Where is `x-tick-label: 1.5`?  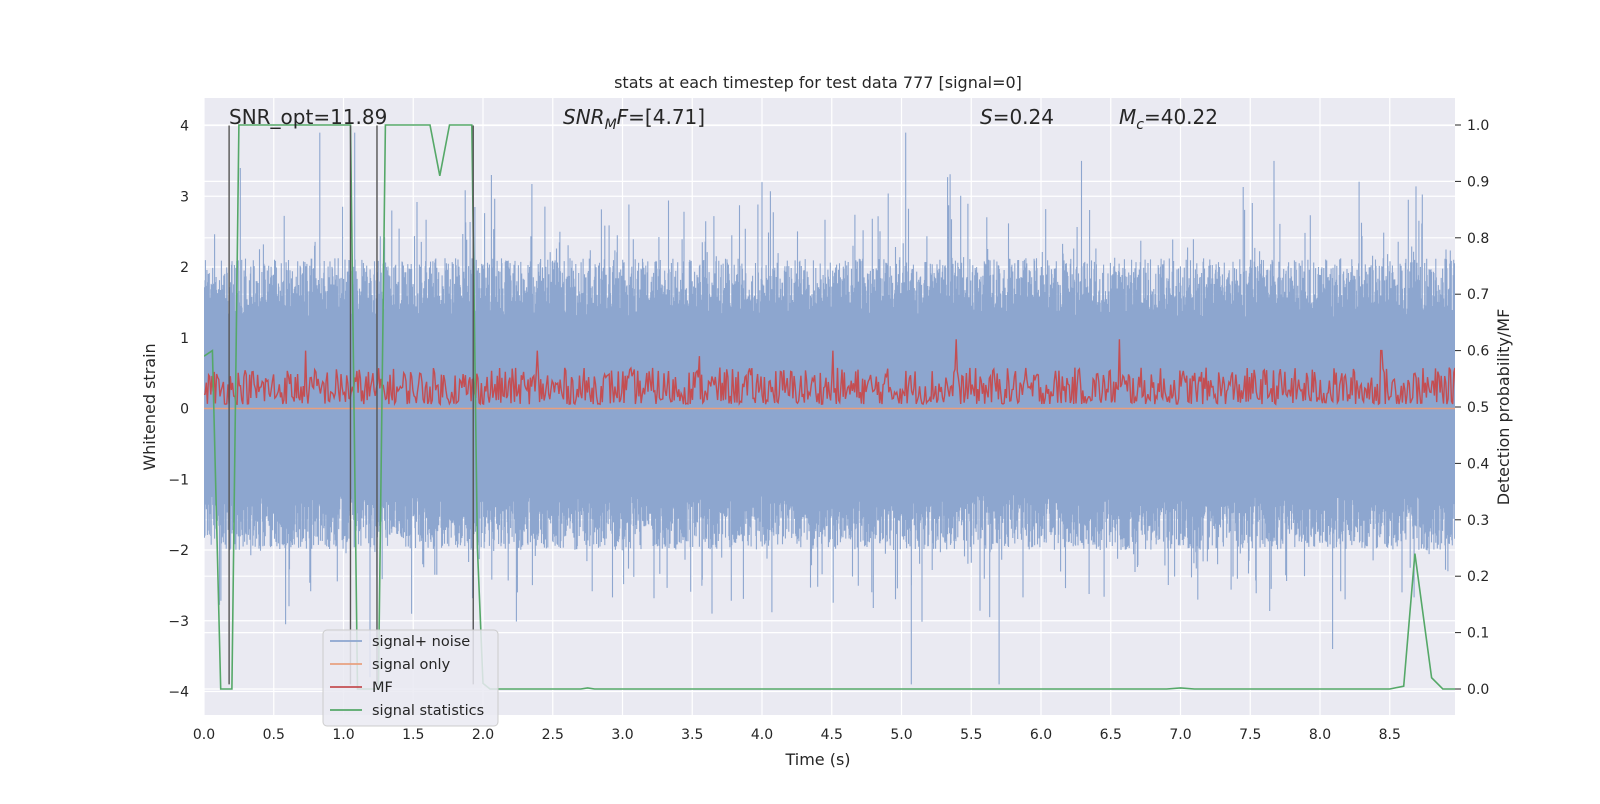
x-tick-label: 1.5 is located at coordinates (413, 735).